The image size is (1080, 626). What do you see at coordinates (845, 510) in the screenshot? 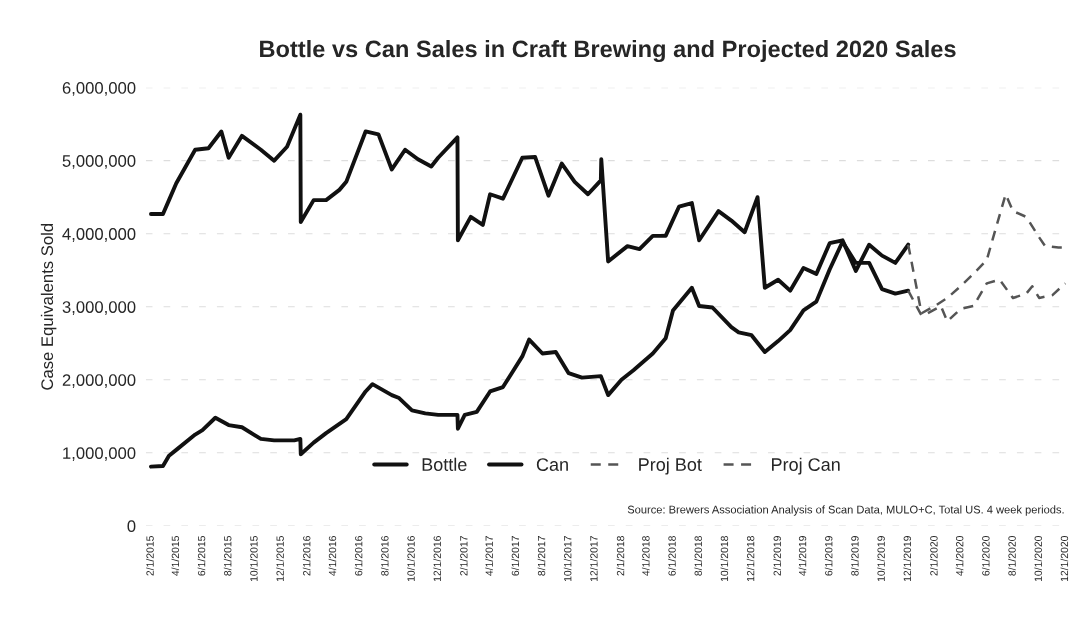
I see `annotation: Source: Brewers Association Analysis of Scan Data, MULO+C, Total US. 4 week periods.` at bounding box center [845, 510].